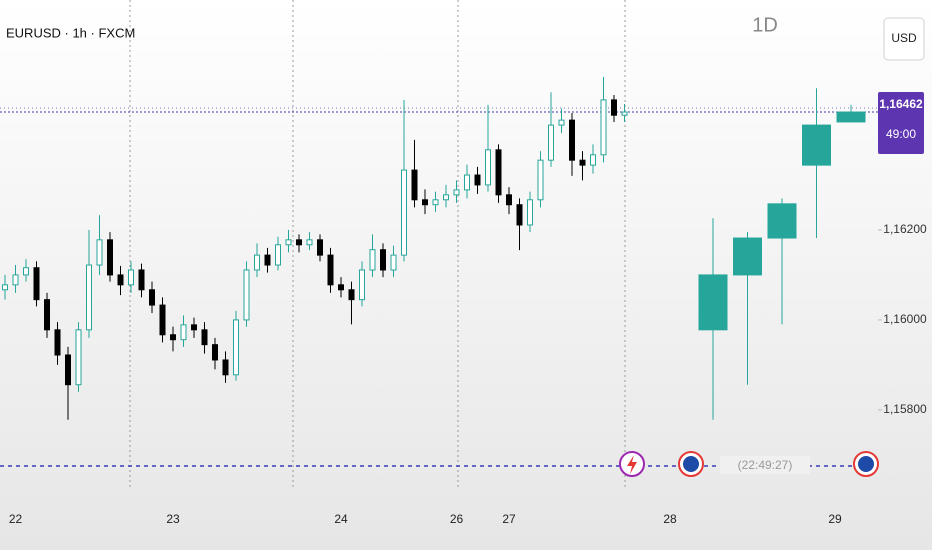 The width and height of the screenshot is (932, 550). What do you see at coordinates (70, 32) in the screenshot?
I see `chart-title: EURUSD · 1h · FXCM` at bounding box center [70, 32].